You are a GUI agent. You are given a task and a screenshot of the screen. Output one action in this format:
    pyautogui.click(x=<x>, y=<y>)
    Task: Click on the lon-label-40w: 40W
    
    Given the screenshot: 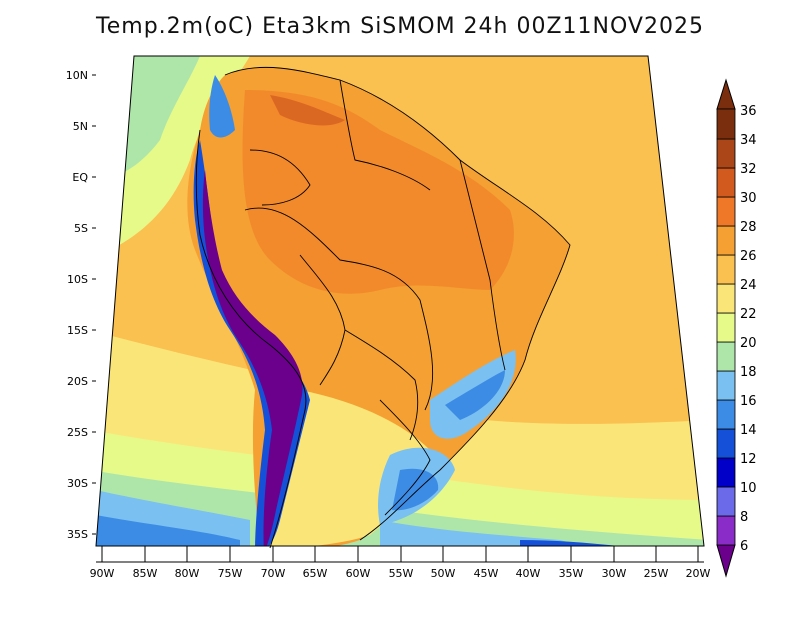 What is the action you would take?
    pyautogui.click(x=528, y=573)
    